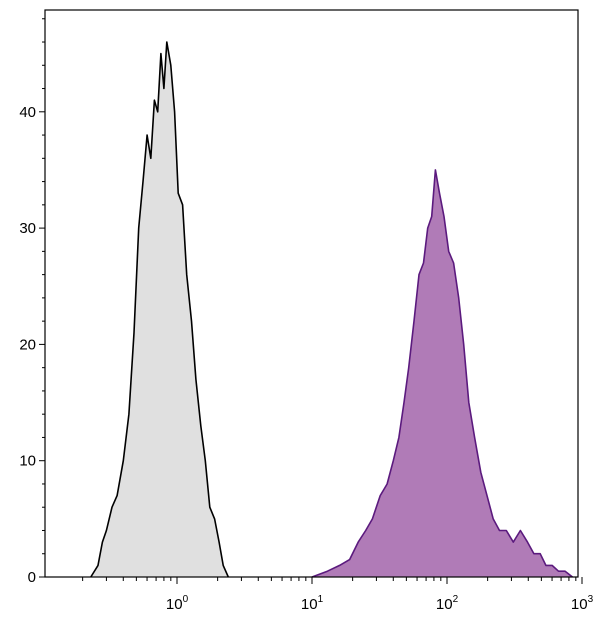 The width and height of the screenshot is (600, 632). What do you see at coordinates (582, 603) in the screenshot?
I see `x-tick-label: 10³` at bounding box center [582, 603].